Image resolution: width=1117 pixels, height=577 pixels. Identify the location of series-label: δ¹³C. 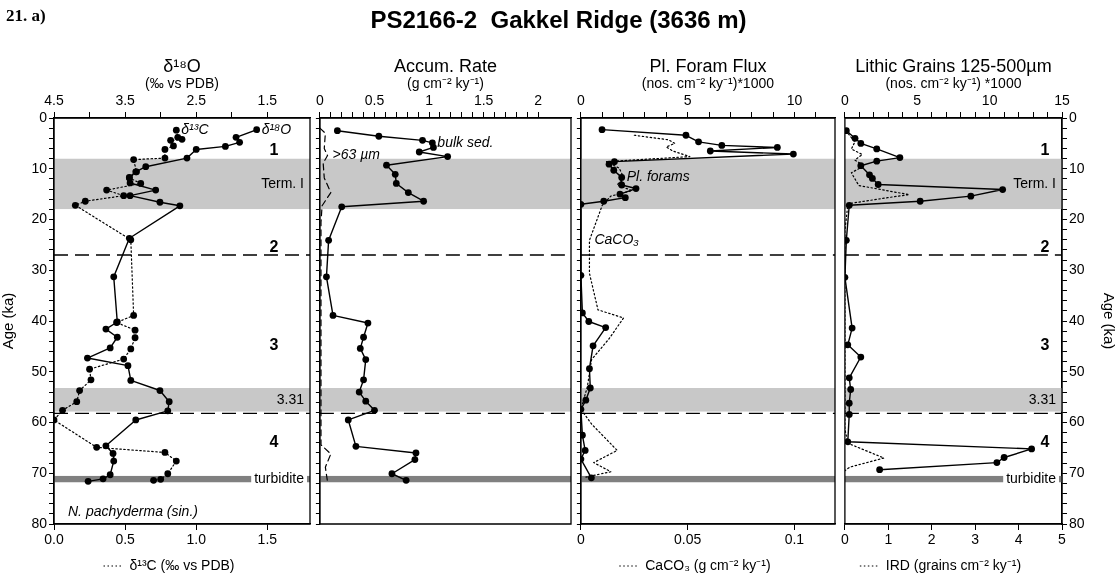
(195, 129).